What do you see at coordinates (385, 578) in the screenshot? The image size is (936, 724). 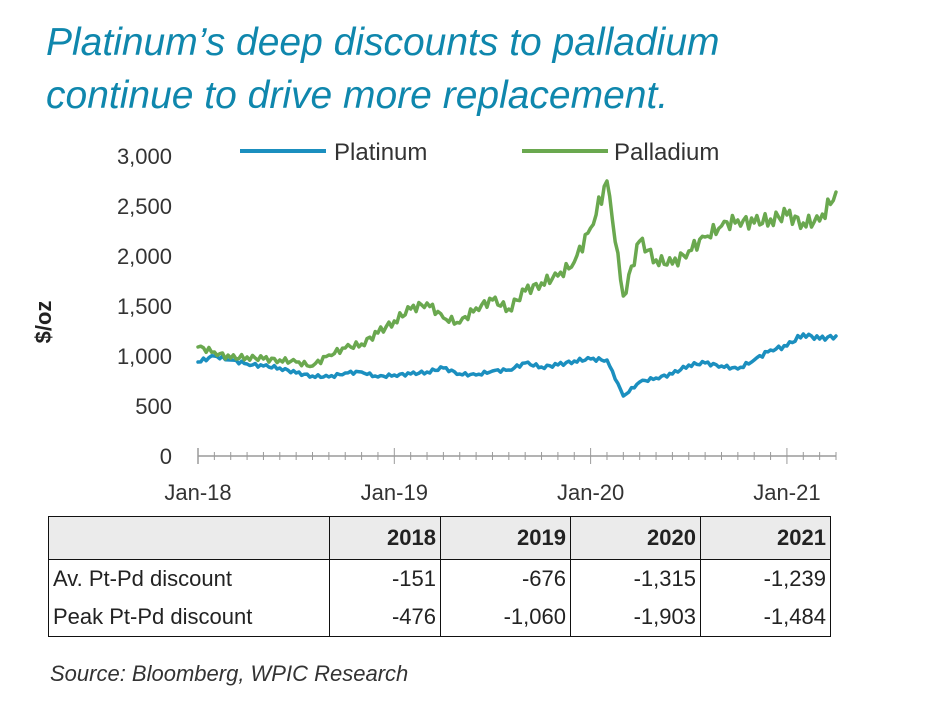 I see `table-cell: -151` at bounding box center [385, 578].